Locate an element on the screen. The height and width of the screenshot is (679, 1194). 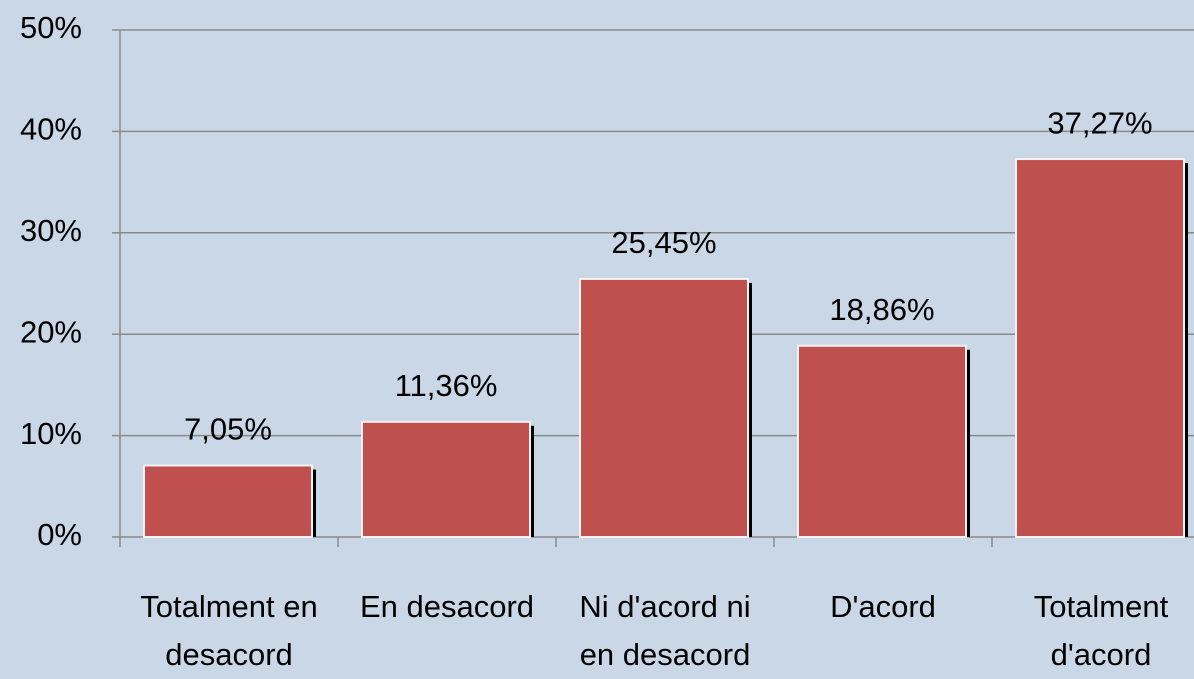
x-tick-label: En desacord is located at coordinates (447, 606).